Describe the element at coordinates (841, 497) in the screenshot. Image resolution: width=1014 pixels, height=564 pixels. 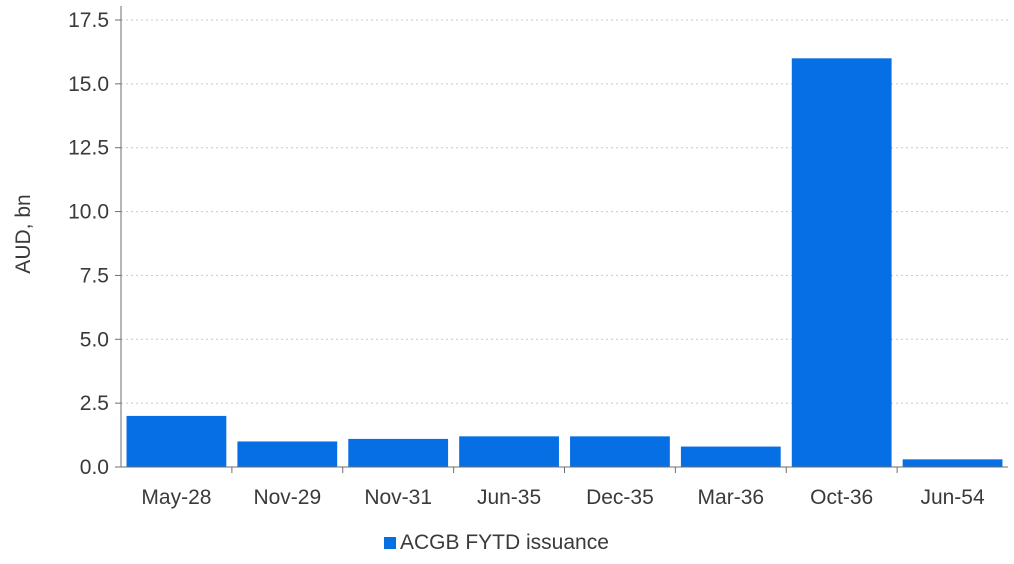
I see `x-tick-label: Oct-36` at that location.